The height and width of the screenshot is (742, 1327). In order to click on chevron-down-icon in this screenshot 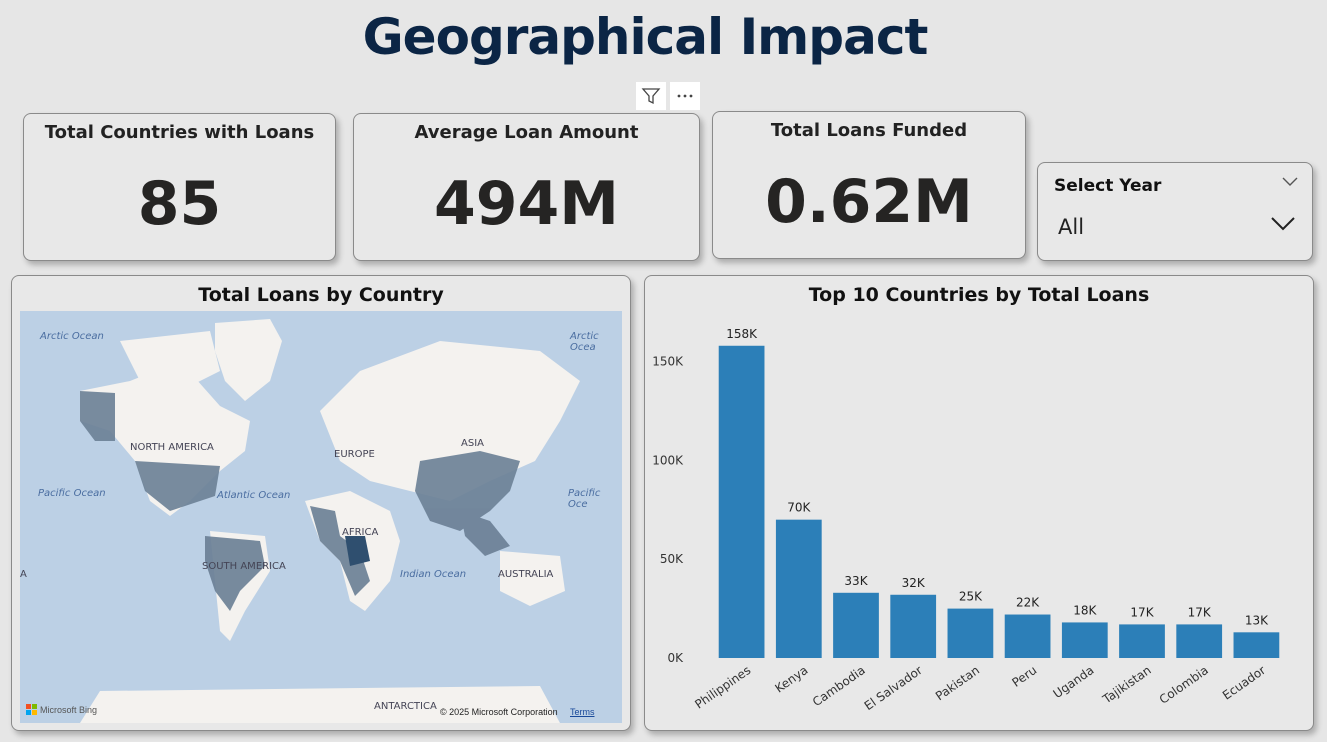, I will do `click(1290, 182)`.